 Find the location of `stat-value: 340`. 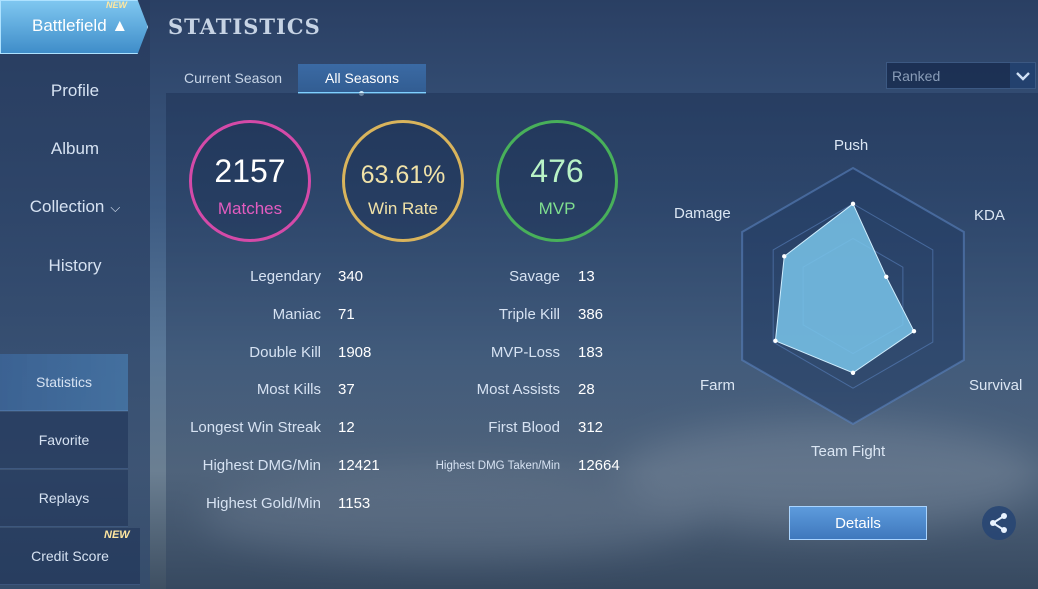

stat-value: 340 is located at coordinates (351, 276).